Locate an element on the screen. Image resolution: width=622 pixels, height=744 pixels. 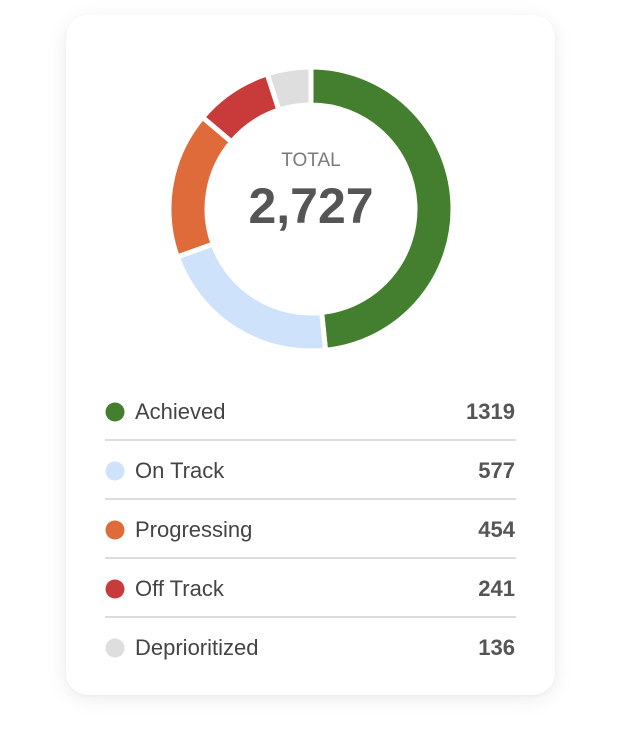
legend-label: On Track is located at coordinates (180, 470).